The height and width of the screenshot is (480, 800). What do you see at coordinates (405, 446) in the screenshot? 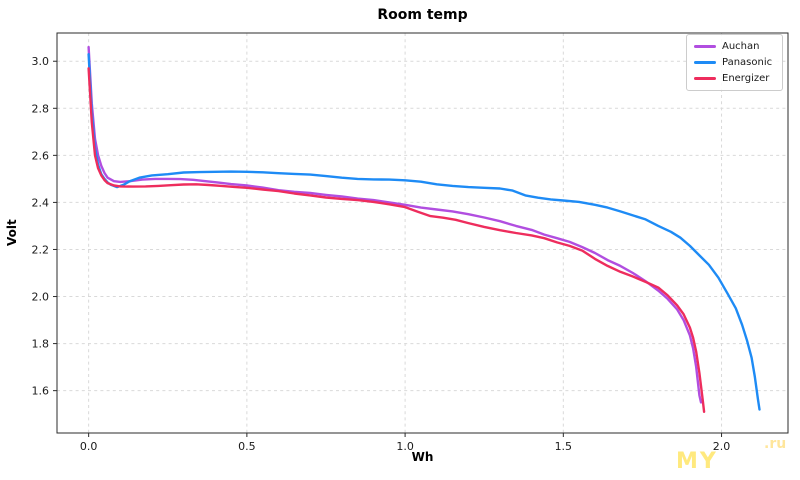
I see `x-tick-label: 1.0` at bounding box center [405, 446].